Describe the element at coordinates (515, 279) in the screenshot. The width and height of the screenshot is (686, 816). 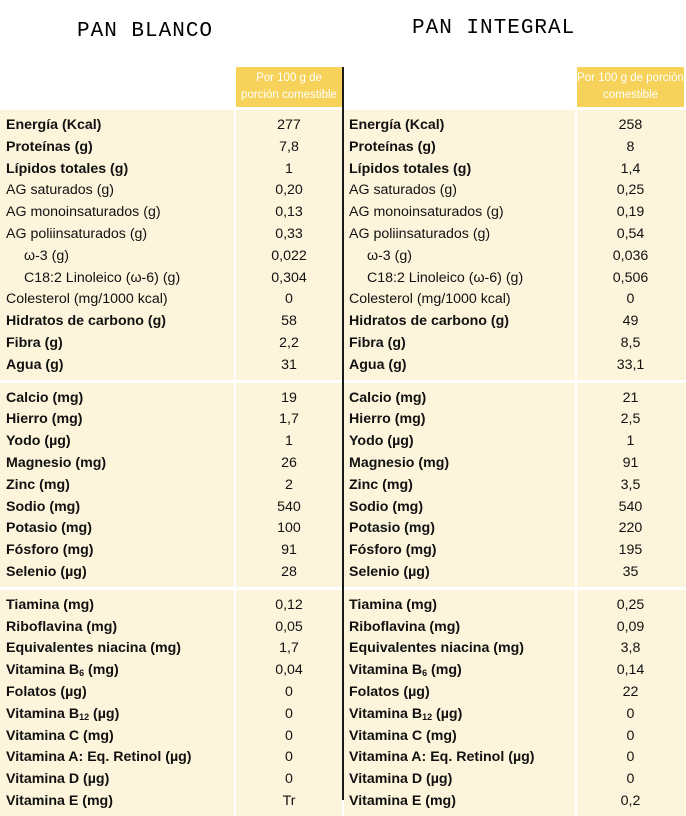
I see `nutrient-row: C18:2 Linoleico (ω-6) (g) 0,506` at that location.